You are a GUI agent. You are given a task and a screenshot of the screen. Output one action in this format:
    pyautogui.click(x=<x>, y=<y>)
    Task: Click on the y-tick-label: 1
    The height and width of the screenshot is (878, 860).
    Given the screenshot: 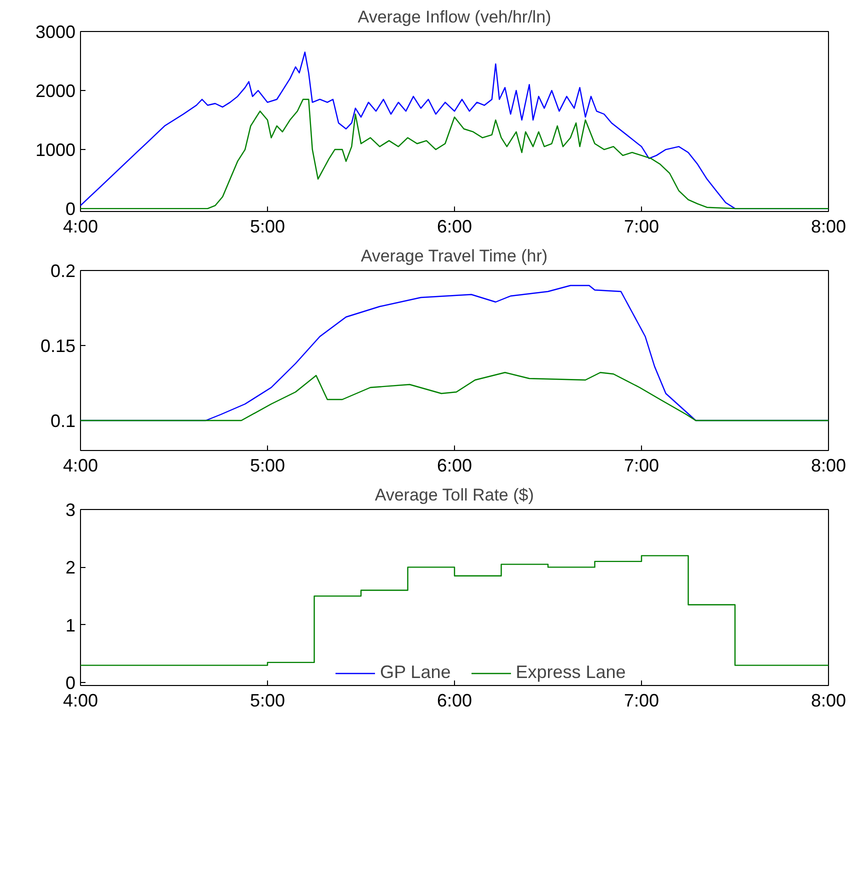 What is the action you would take?
    pyautogui.click(x=70, y=625)
    